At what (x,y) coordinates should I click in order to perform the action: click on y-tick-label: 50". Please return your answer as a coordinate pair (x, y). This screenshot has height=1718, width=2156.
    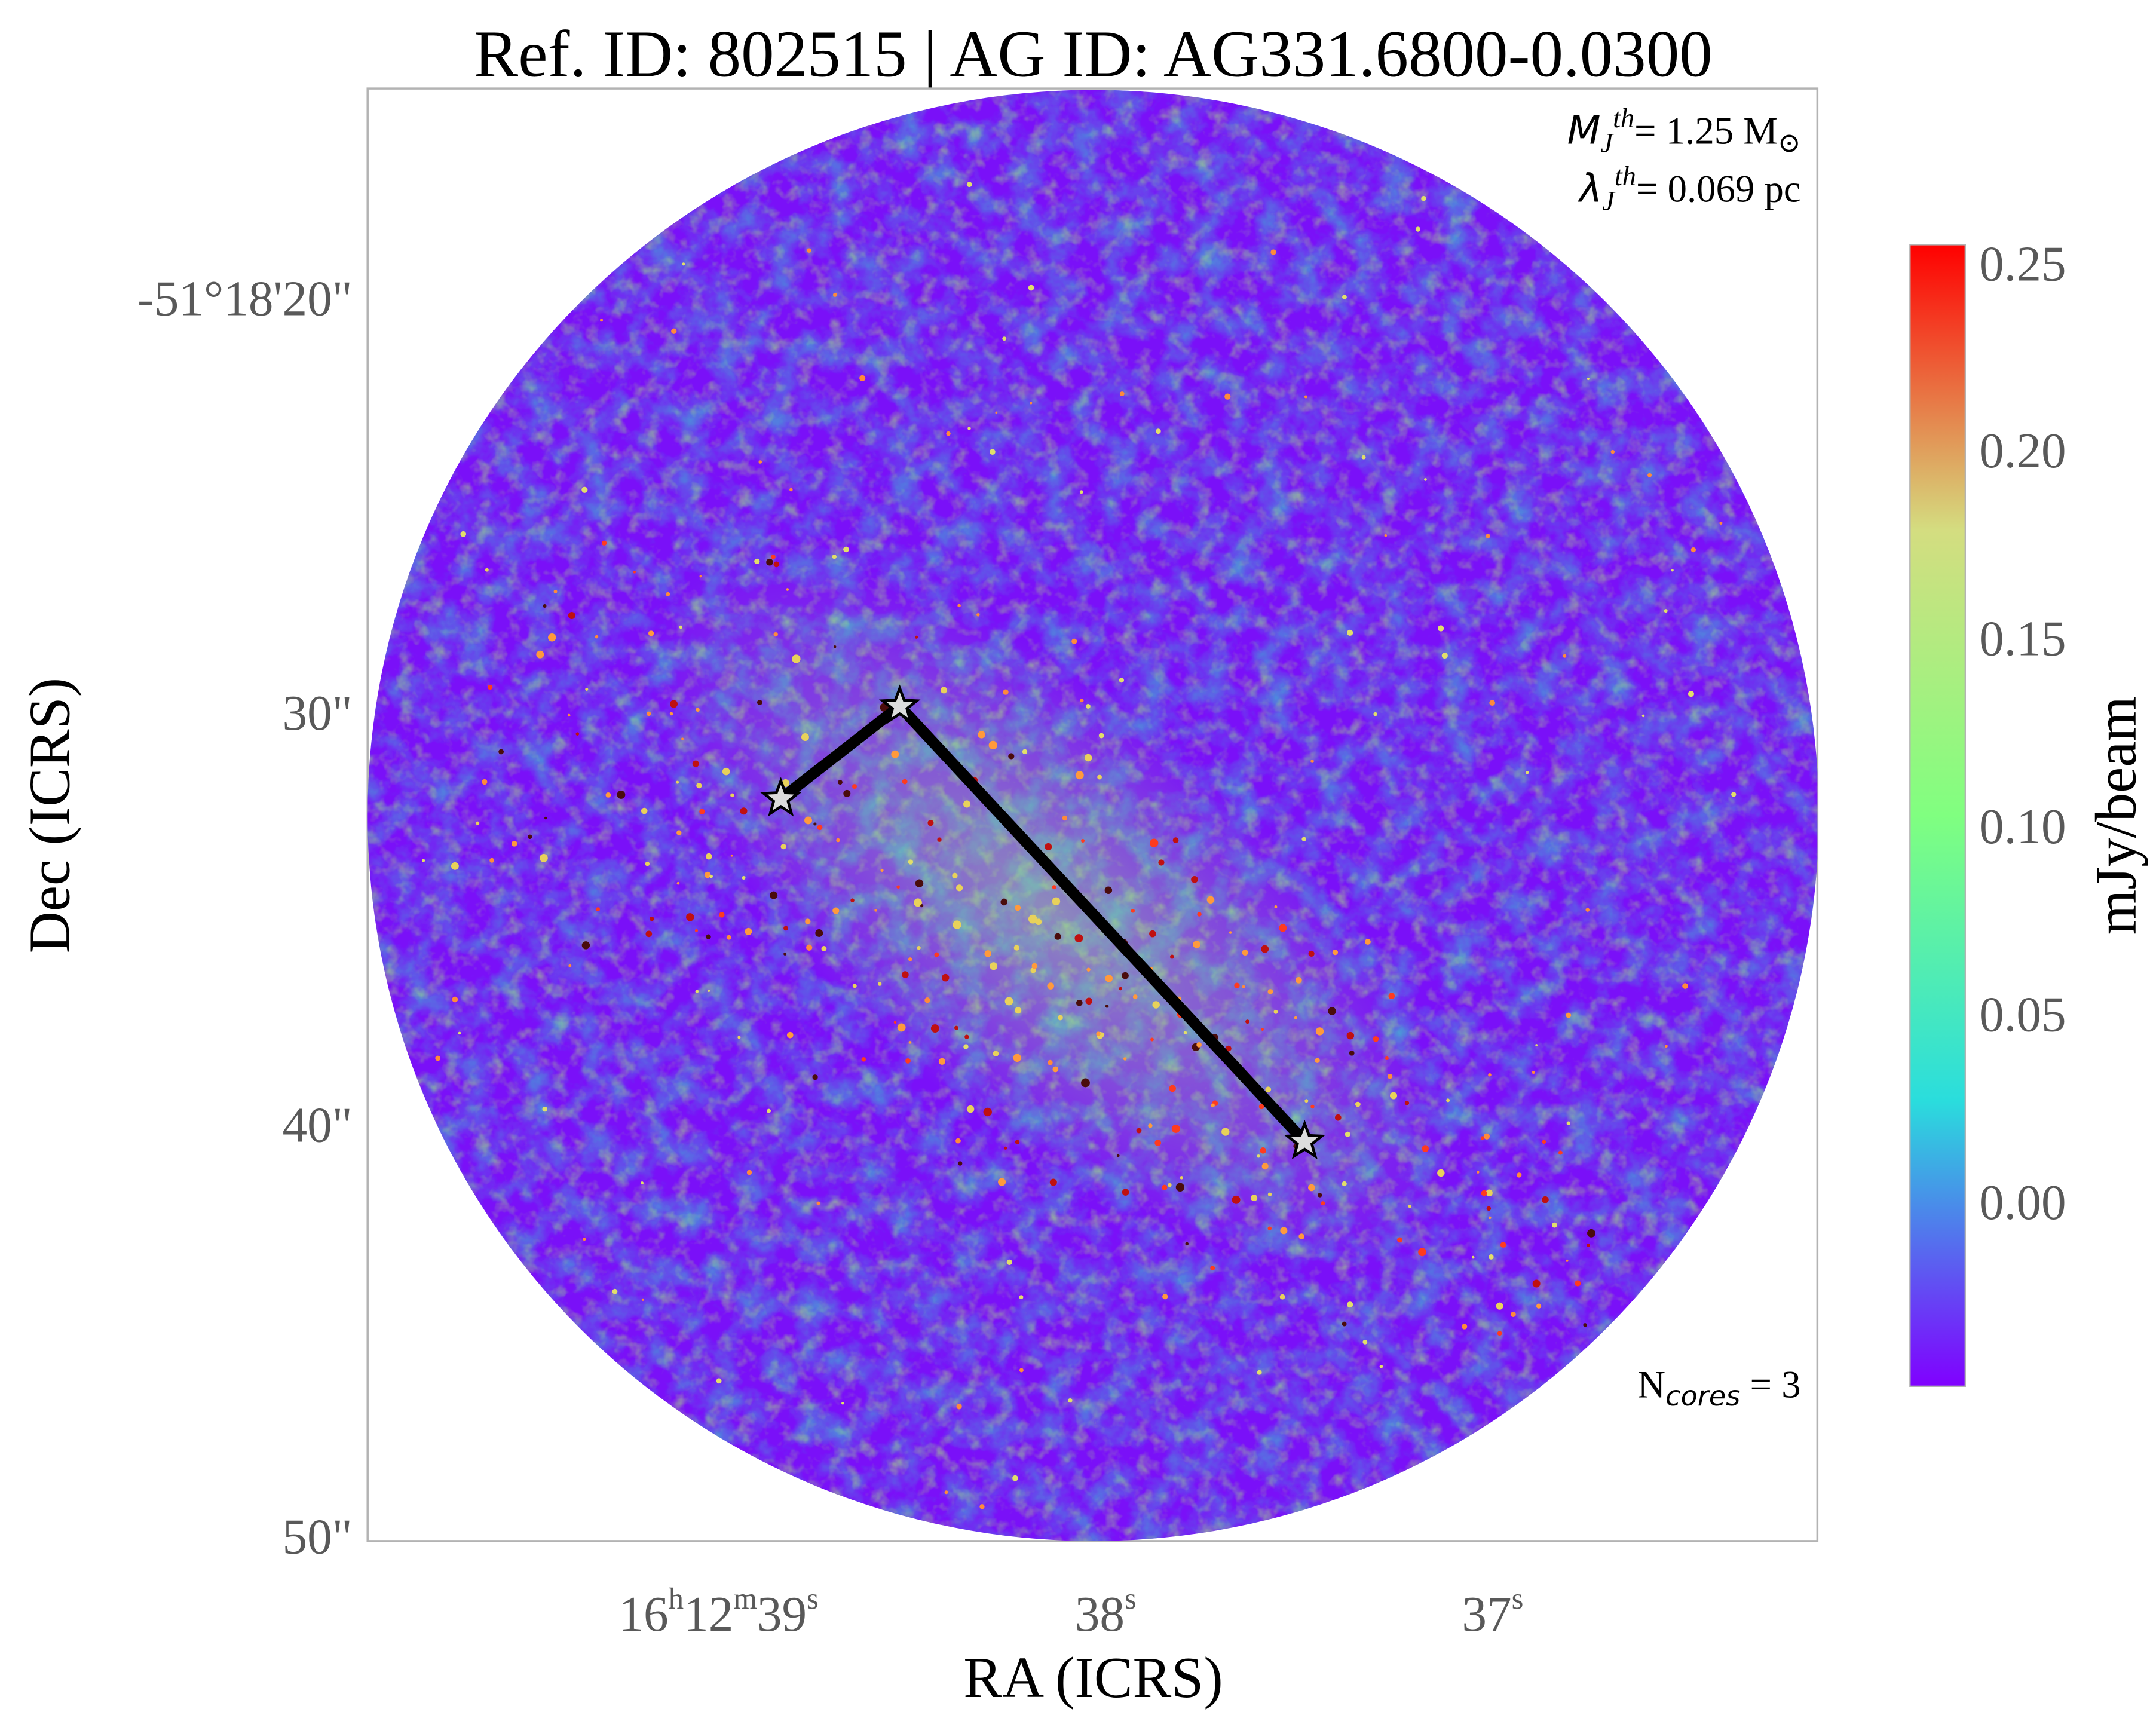
    Looking at the image, I should click on (318, 1537).